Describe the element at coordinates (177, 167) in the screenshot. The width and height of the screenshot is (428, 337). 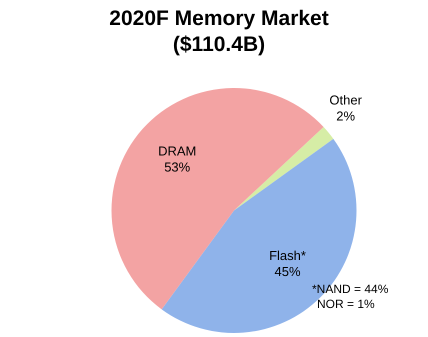
I see `data-label: 53%` at that location.